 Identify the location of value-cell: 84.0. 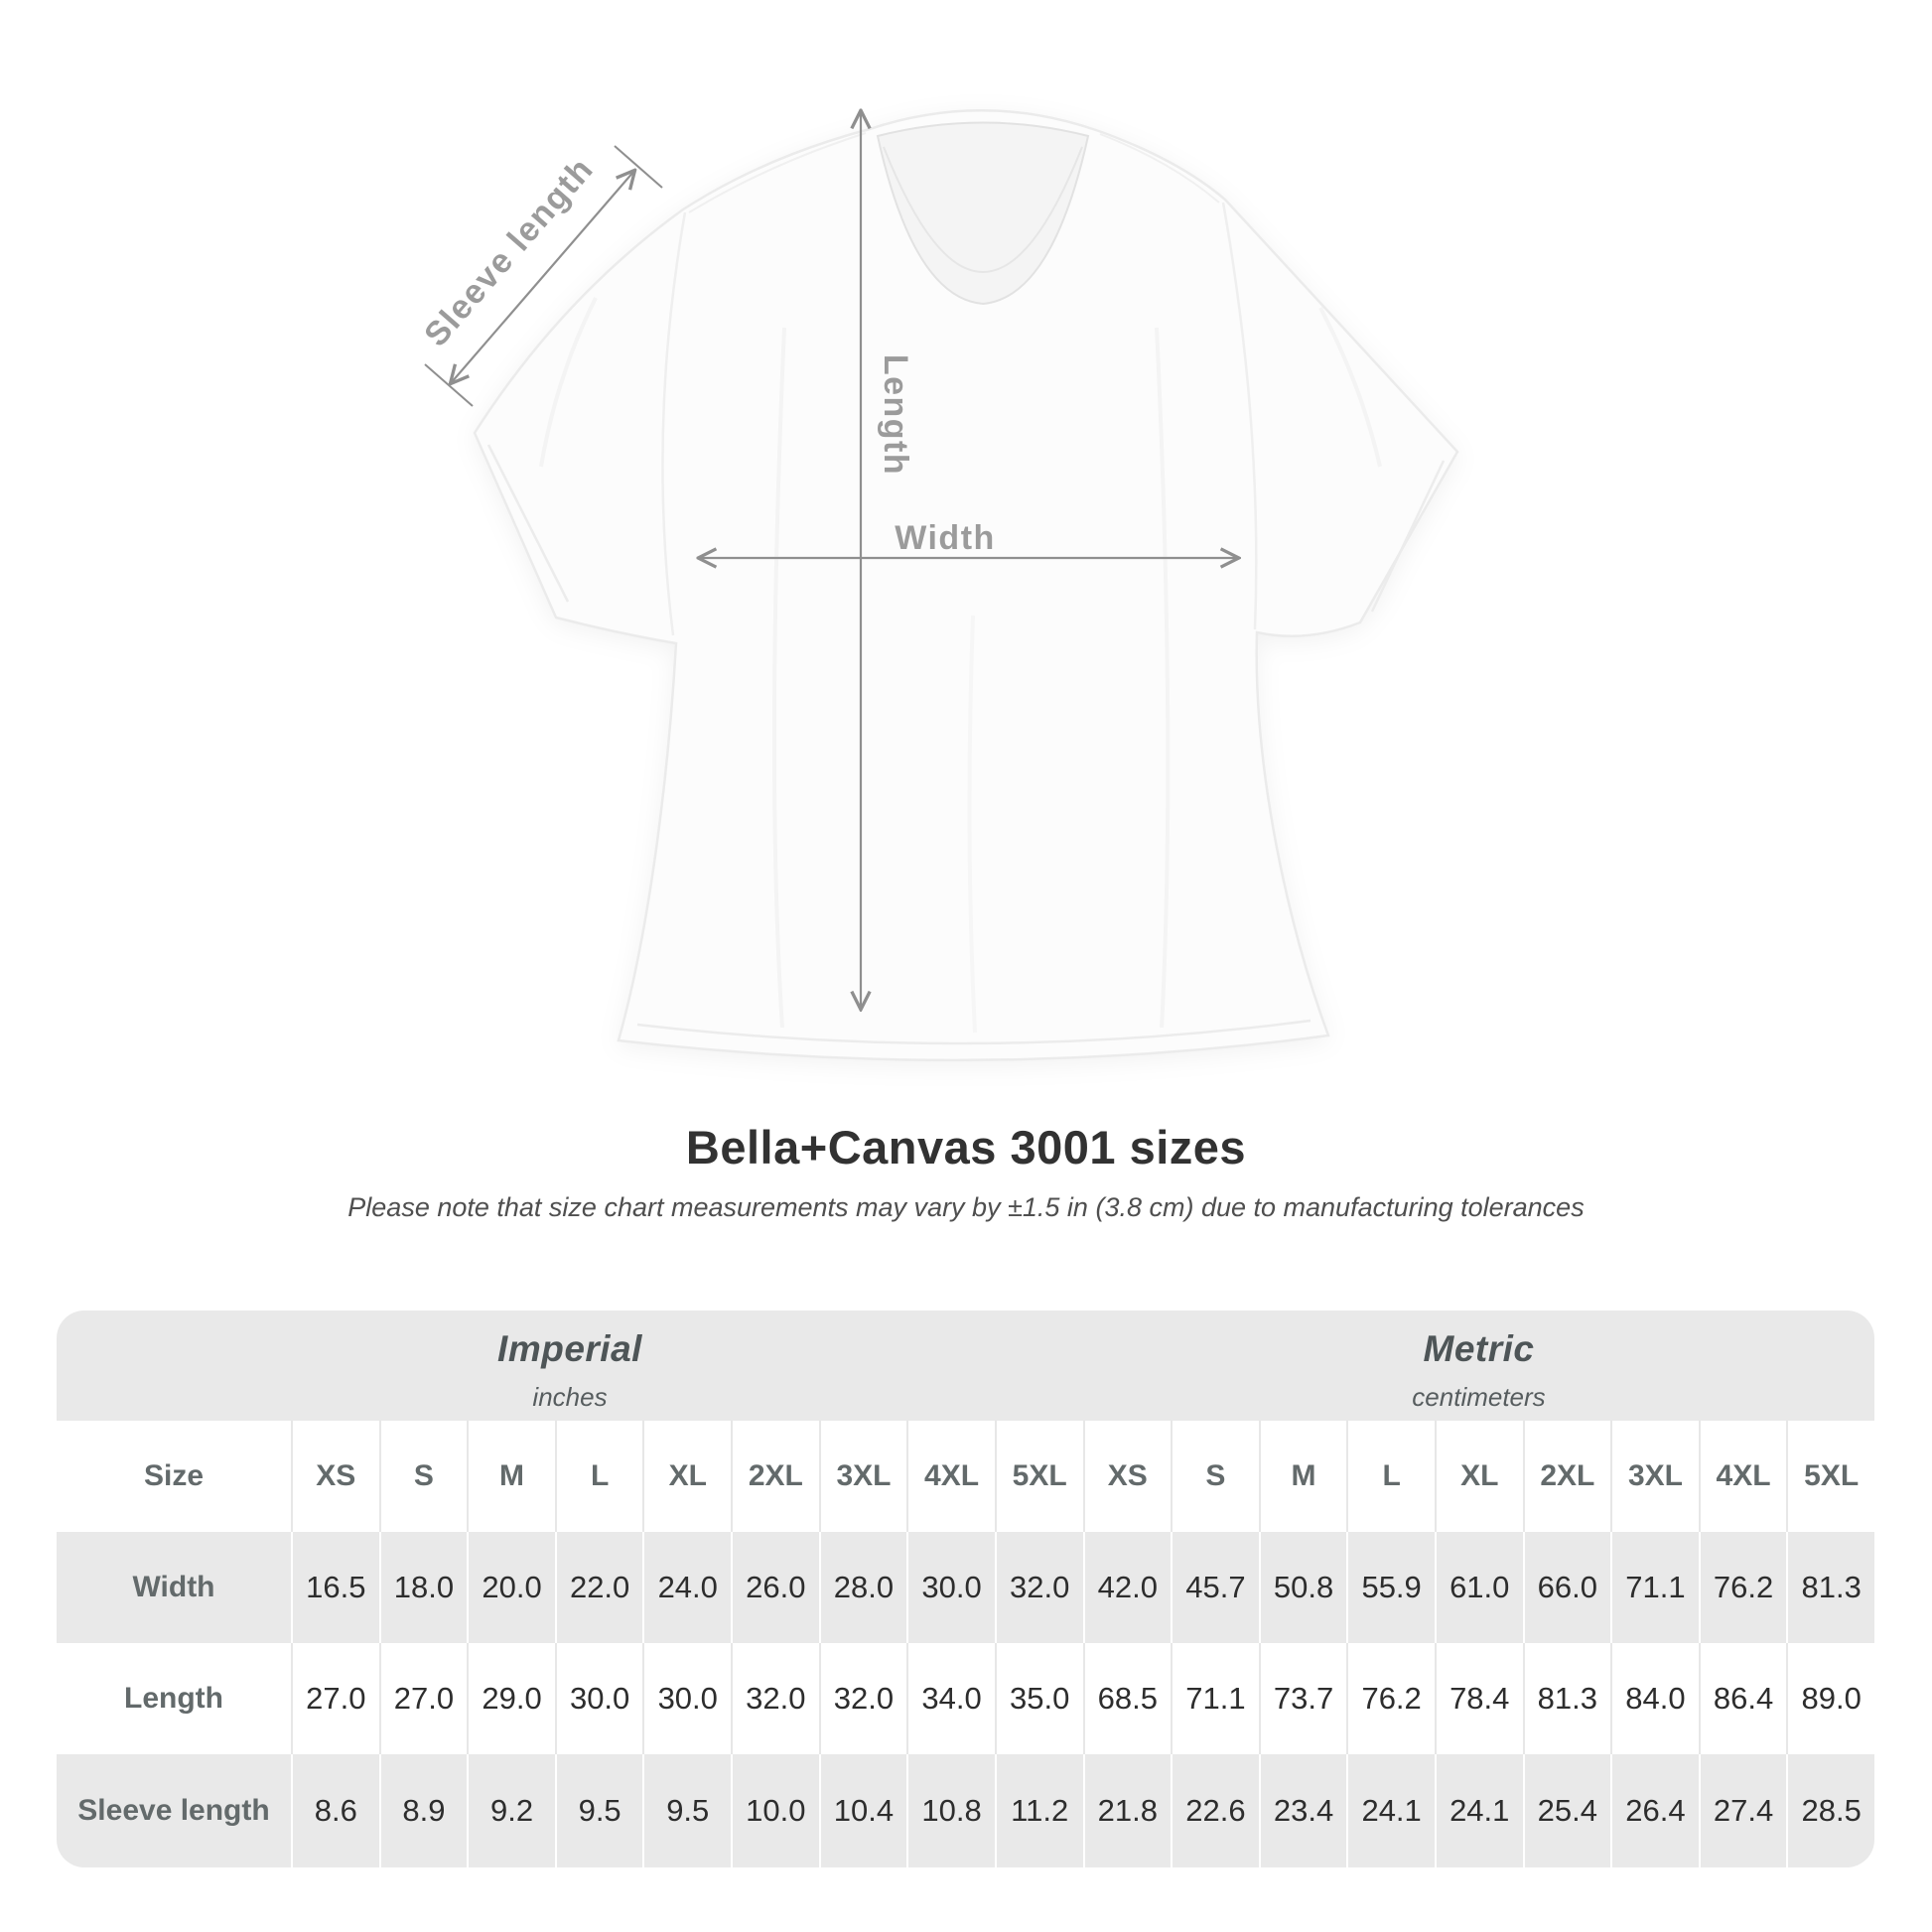
(1655, 1698).